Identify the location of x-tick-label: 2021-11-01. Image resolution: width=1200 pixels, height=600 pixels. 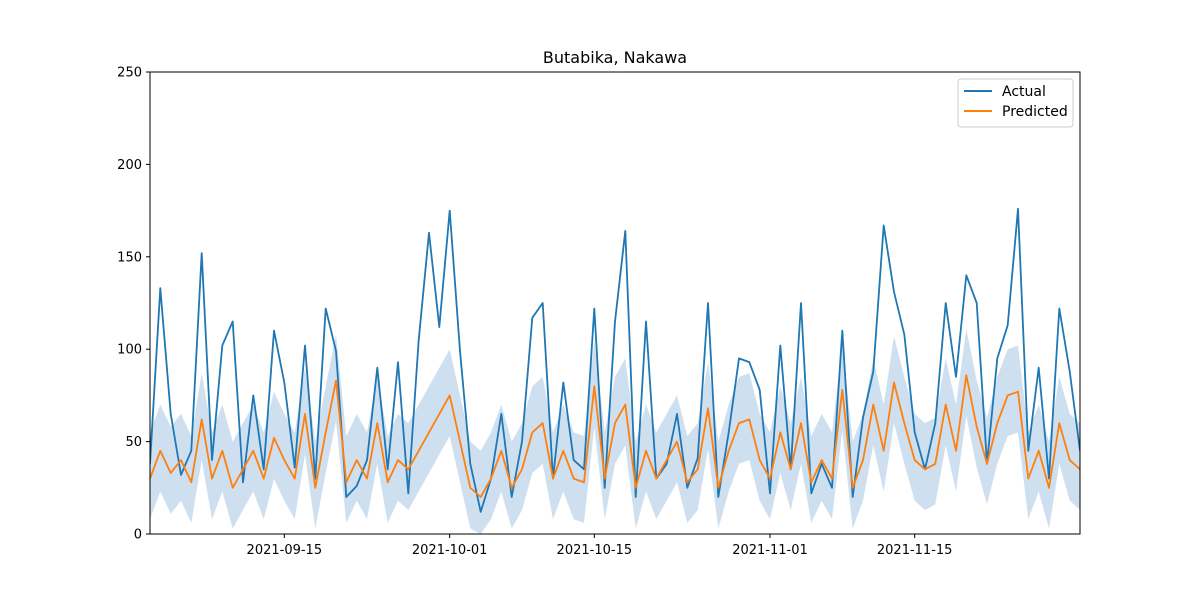
(770, 550).